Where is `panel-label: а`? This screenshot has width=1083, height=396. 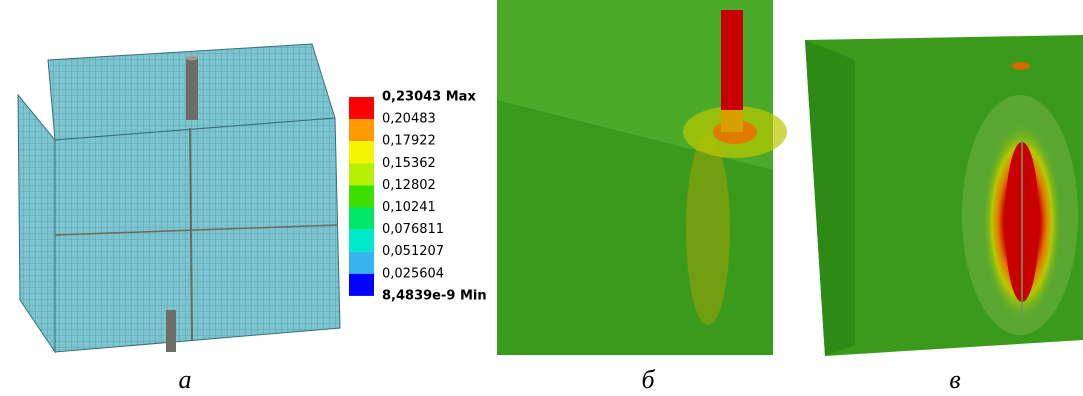 panel-label: а is located at coordinates (185, 379).